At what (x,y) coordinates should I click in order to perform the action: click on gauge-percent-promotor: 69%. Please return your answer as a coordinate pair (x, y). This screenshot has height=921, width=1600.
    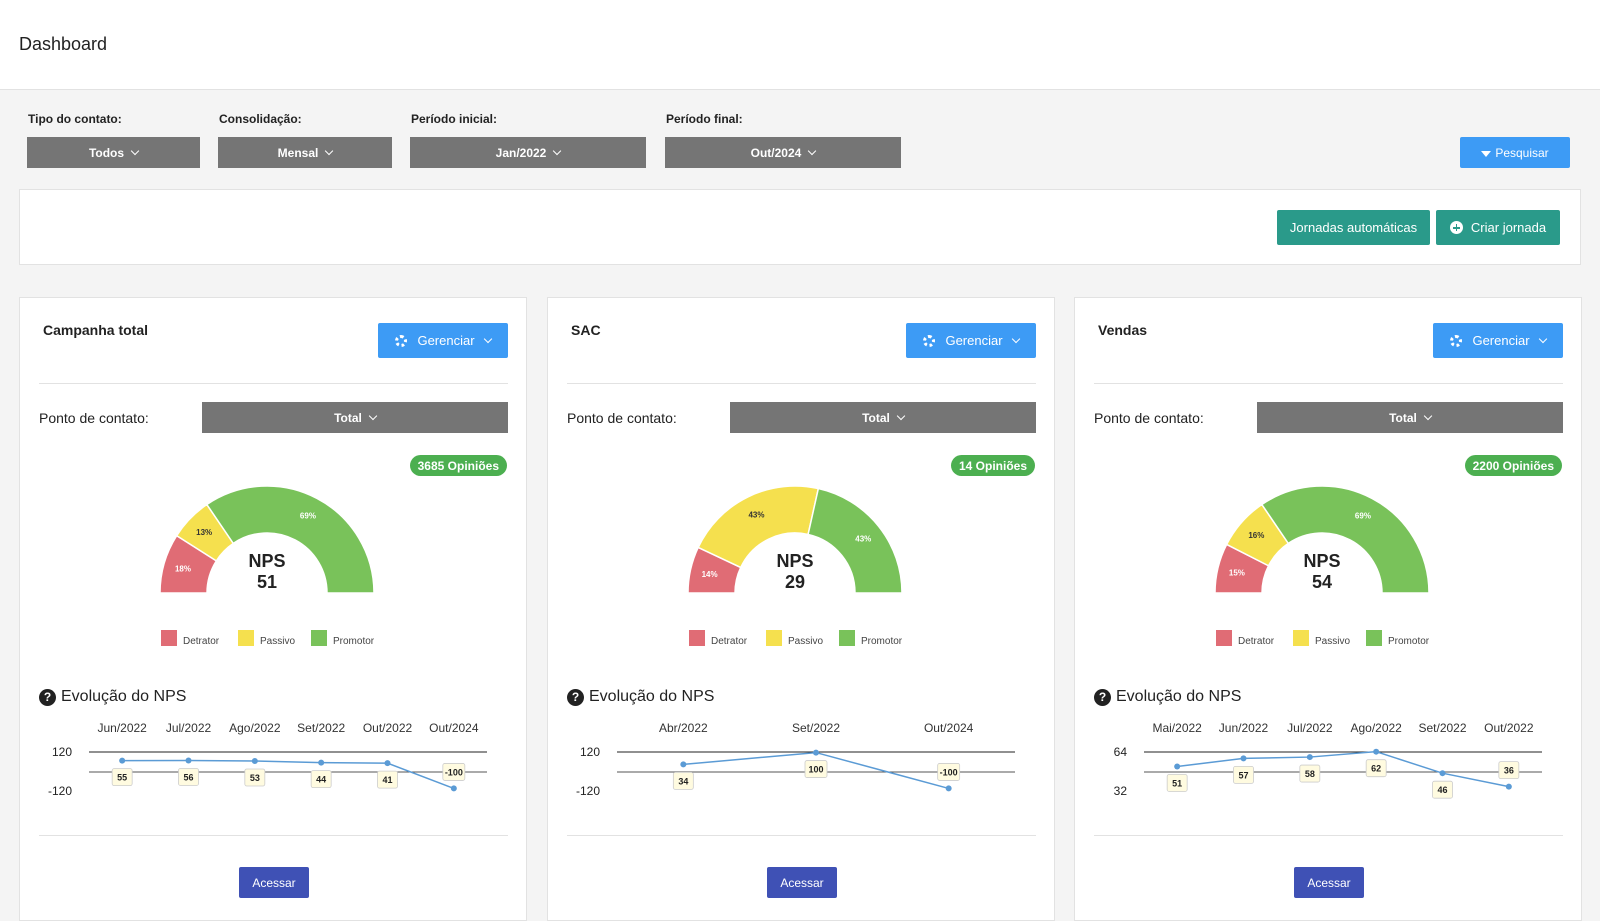
    Looking at the image, I should click on (308, 516).